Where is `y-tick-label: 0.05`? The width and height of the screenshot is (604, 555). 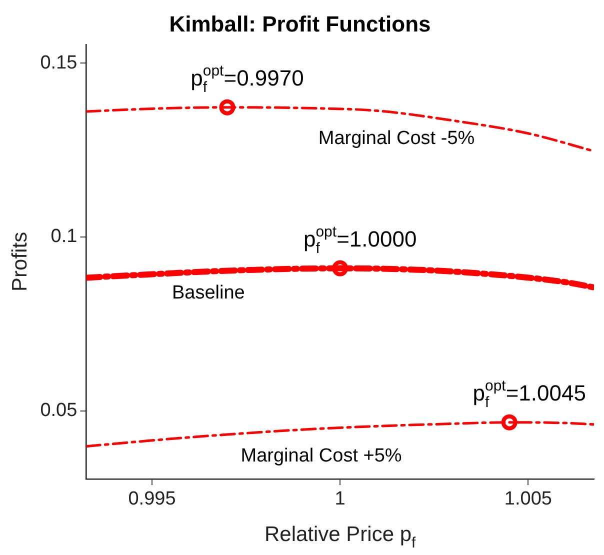 y-tick-label: 0.05 is located at coordinates (59, 411).